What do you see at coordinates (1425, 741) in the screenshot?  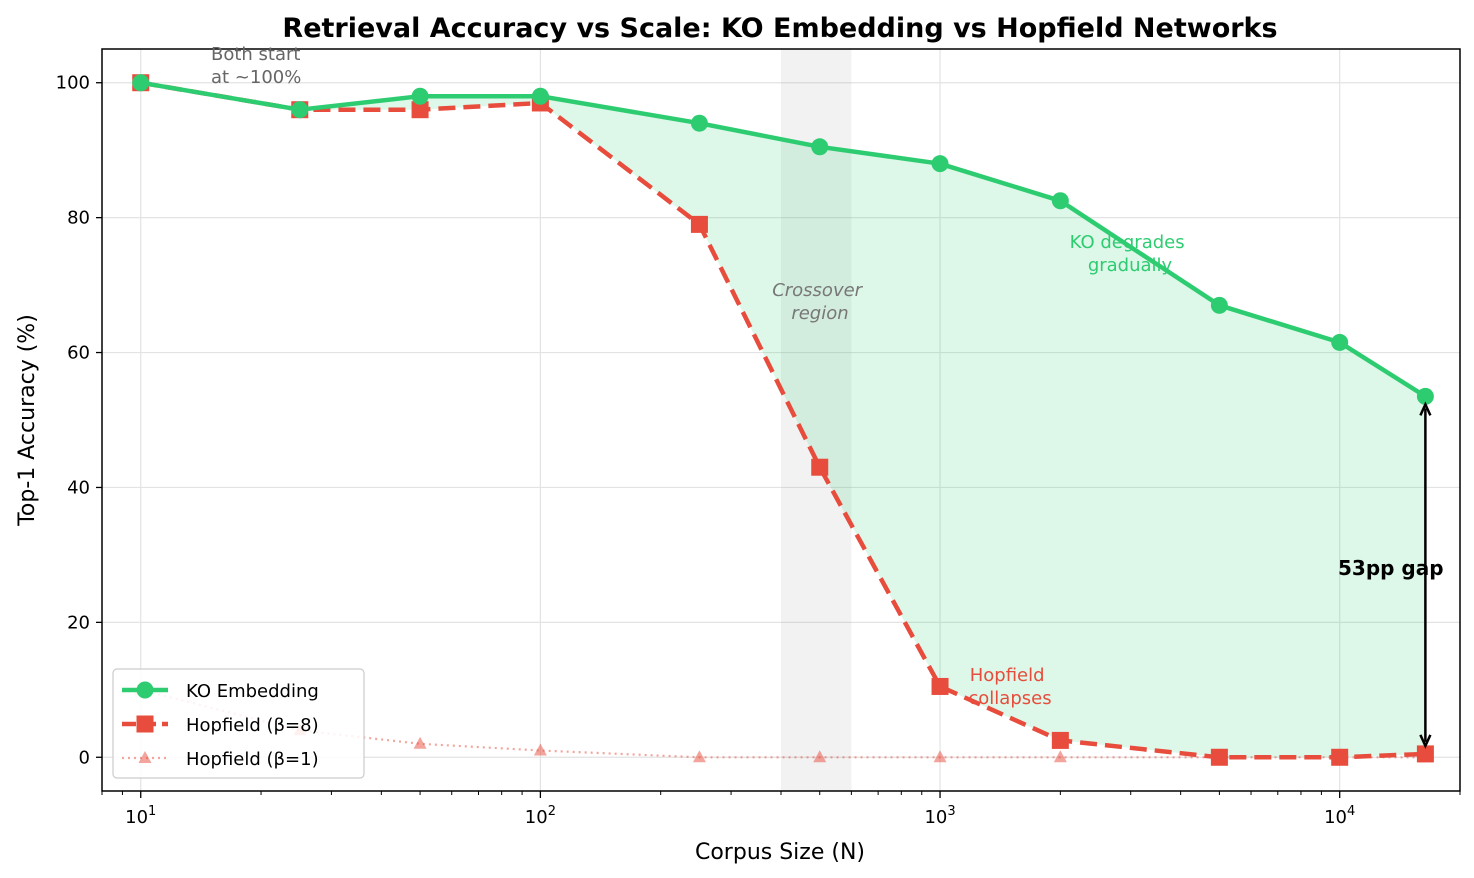 I see `gap-arrow-head-bottom` at bounding box center [1425, 741].